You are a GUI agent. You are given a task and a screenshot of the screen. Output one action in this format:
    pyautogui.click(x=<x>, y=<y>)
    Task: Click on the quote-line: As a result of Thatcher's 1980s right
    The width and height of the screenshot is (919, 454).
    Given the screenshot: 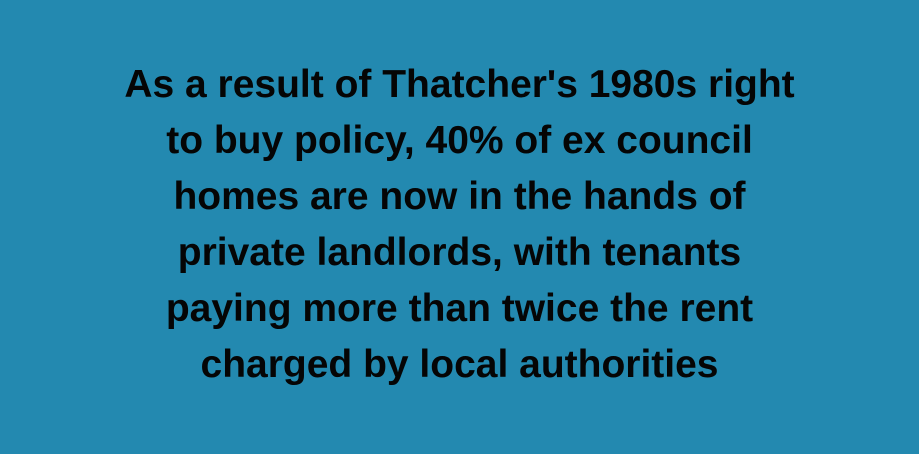 What is the action you would take?
    pyautogui.click(x=459, y=84)
    